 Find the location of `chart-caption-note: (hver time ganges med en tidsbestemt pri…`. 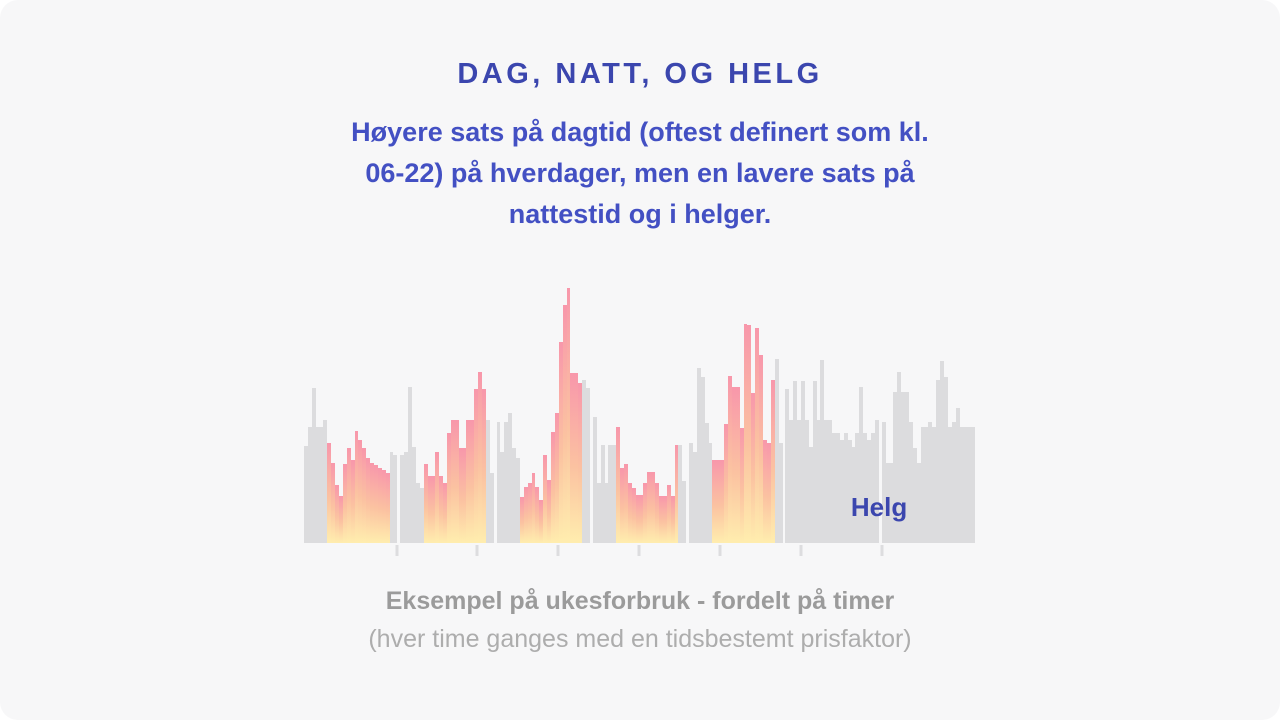

chart-caption-note: (hver time ganges med en tidsbestemt pri… is located at coordinates (640, 639).